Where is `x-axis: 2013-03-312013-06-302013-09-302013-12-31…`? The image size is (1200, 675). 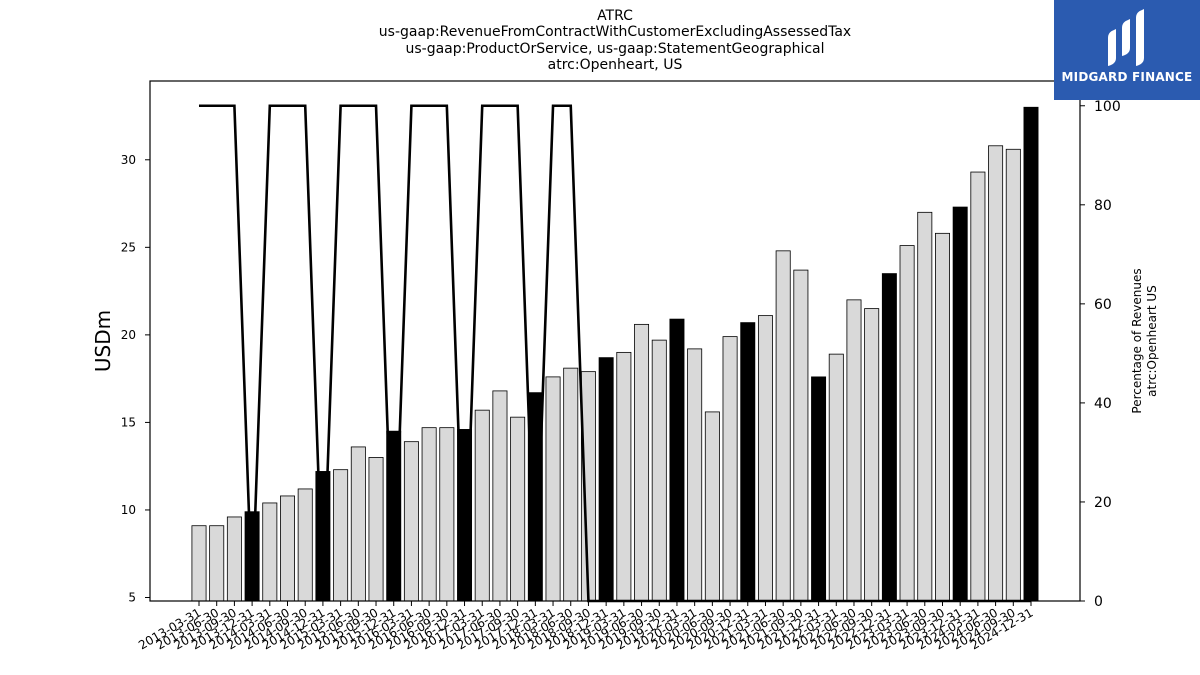
x-axis: 2013-03-312013-06-302013-09-302013-12-31… is located at coordinates (586, 626).